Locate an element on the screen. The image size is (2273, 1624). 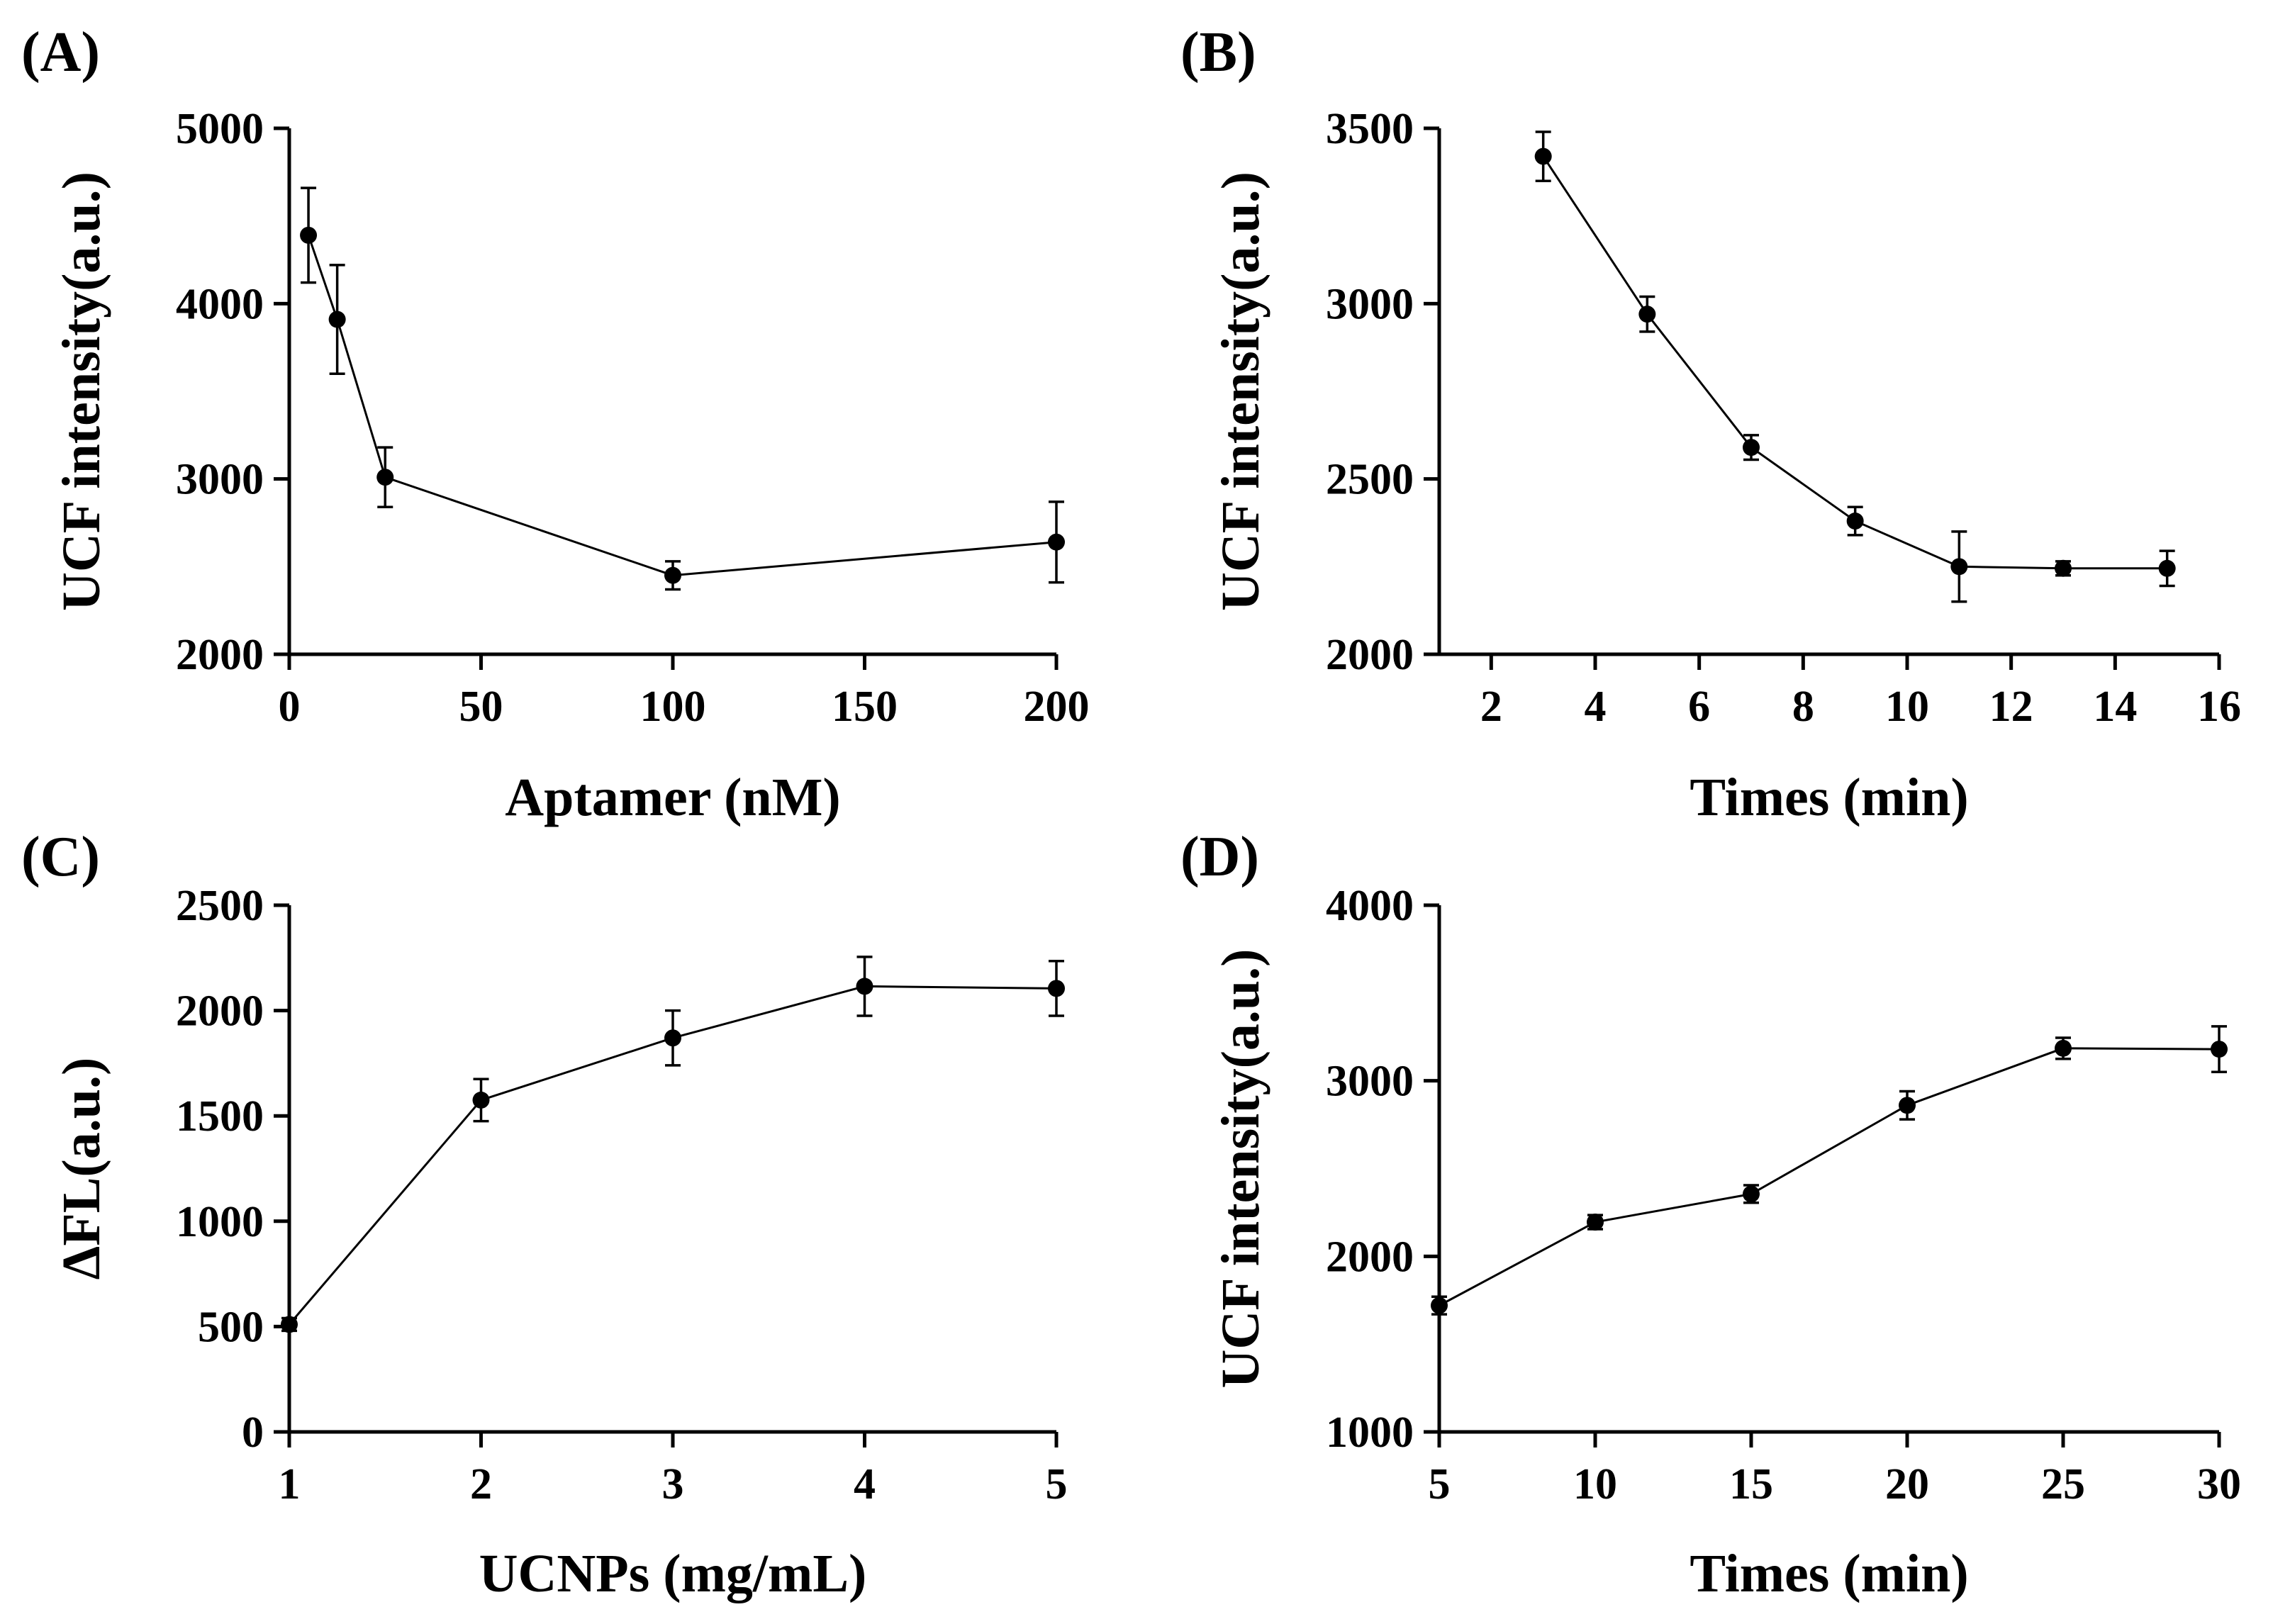
panel-d-x-tick-label: 15 is located at coordinates (1751, 1484).